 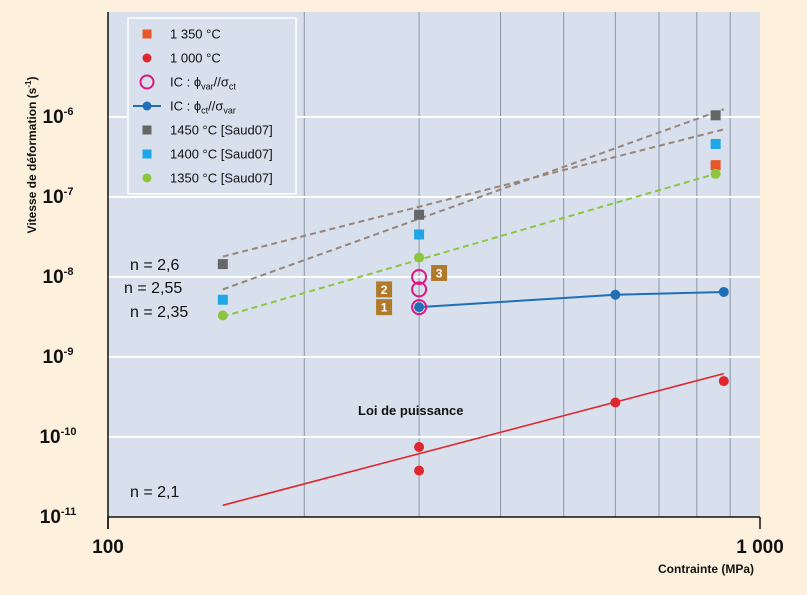 What do you see at coordinates (69, 352) in the screenshot?
I see `y-tick-exponent: -9` at bounding box center [69, 352].